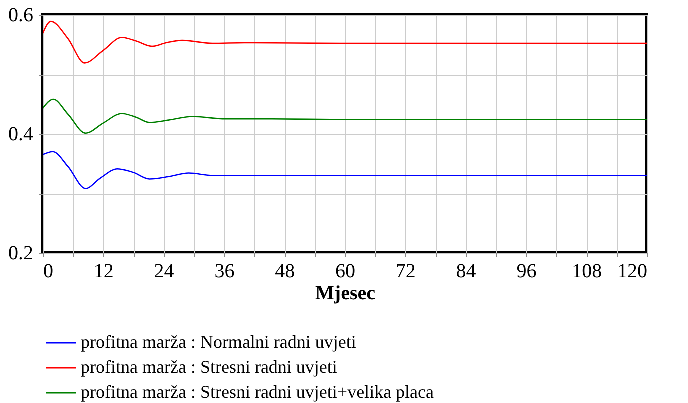 The height and width of the screenshot is (403, 688). I want to click on x-tick-label: 108, so click(587, 271).